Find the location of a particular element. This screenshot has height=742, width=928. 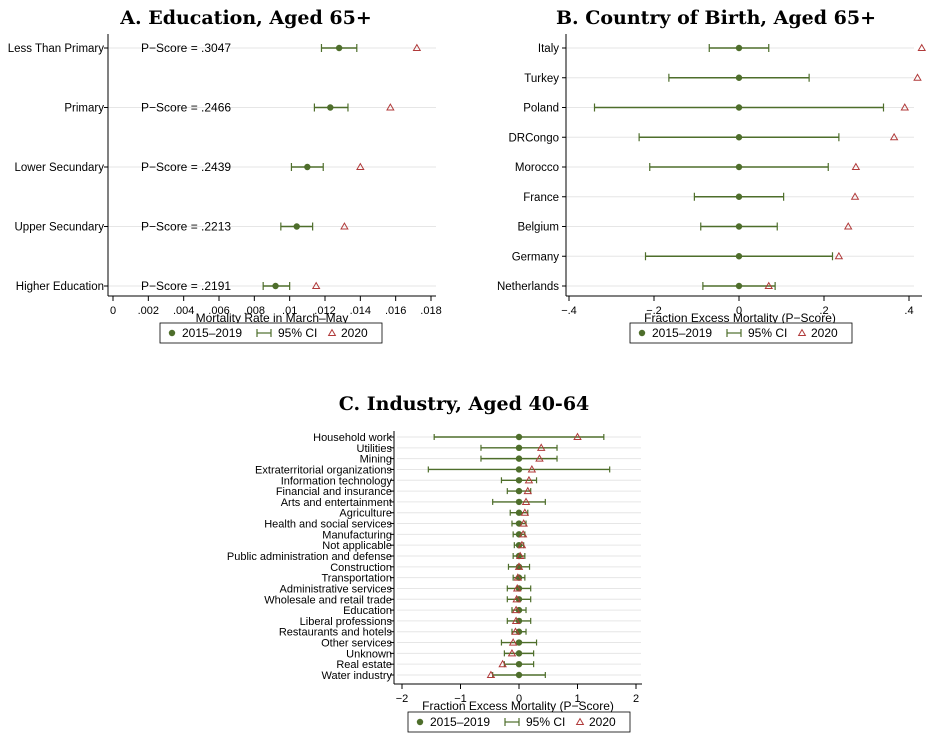

panel-c-title: C. Industry, Aged 40-64 is located at coordinates (464, 404).